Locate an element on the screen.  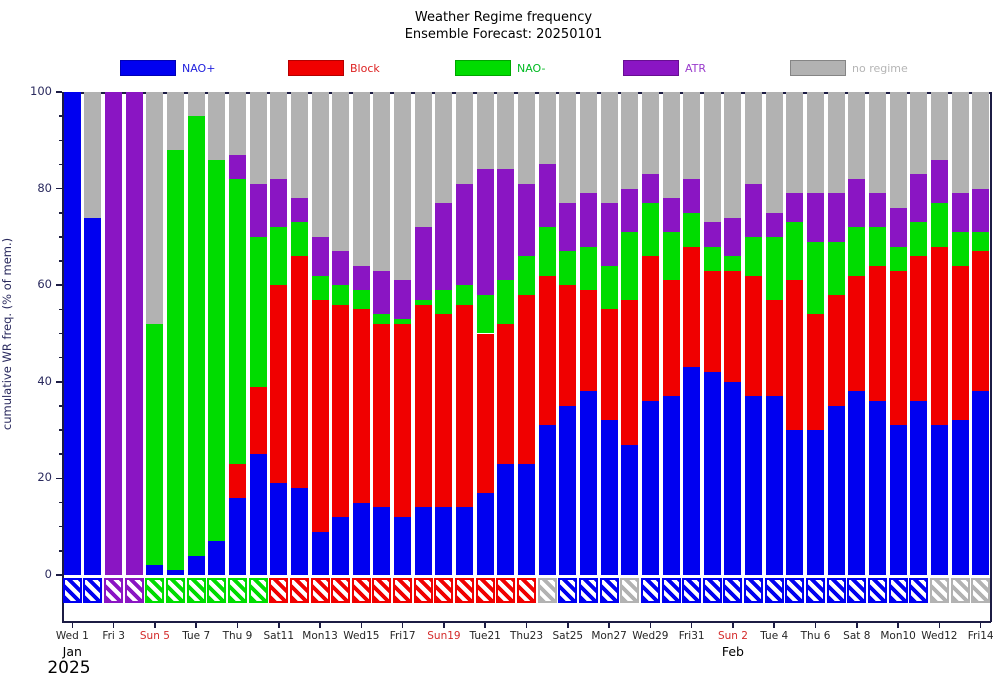
legend-label-nao-plus: NAO+ is located at coordinates (199, 68).